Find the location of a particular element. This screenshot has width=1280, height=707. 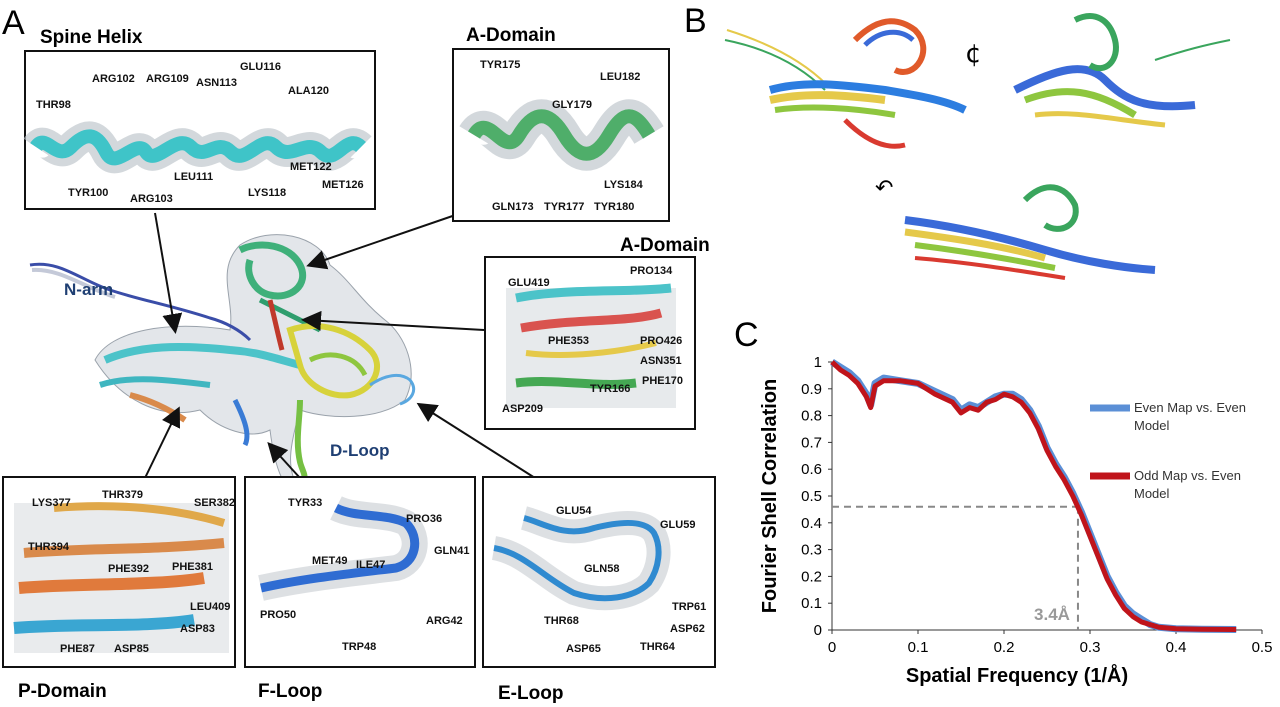

resolution-annotation: 3.4Å is located at coordinates (1052, 614).